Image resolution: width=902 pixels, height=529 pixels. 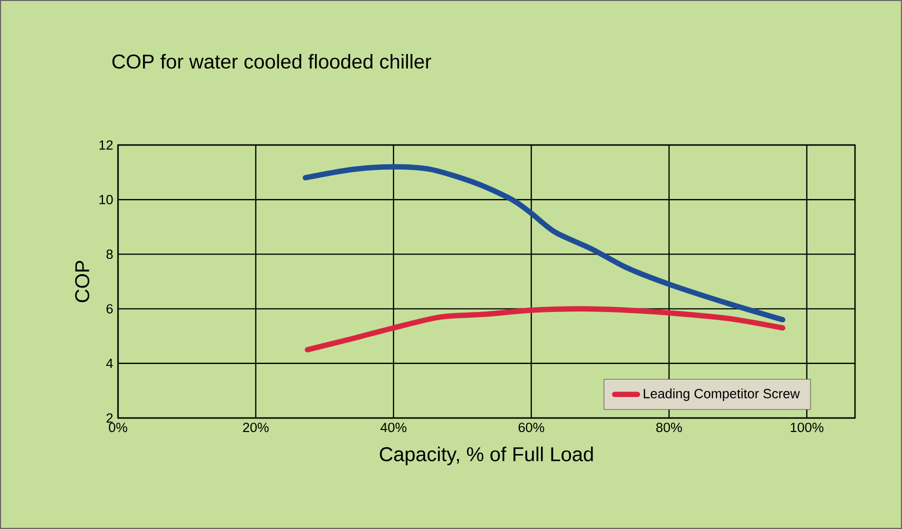 What do you see at coordinates (82, 281) in the screenshot?
I see `y-axis-title: COP` at bounding box center [82, 281].